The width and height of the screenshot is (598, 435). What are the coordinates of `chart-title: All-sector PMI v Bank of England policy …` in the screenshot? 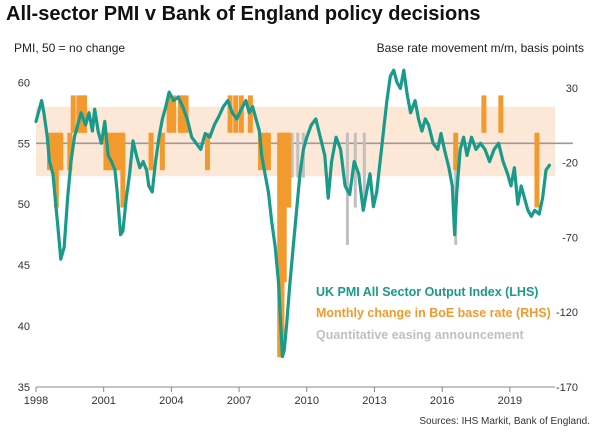 It's located at (243, 14).